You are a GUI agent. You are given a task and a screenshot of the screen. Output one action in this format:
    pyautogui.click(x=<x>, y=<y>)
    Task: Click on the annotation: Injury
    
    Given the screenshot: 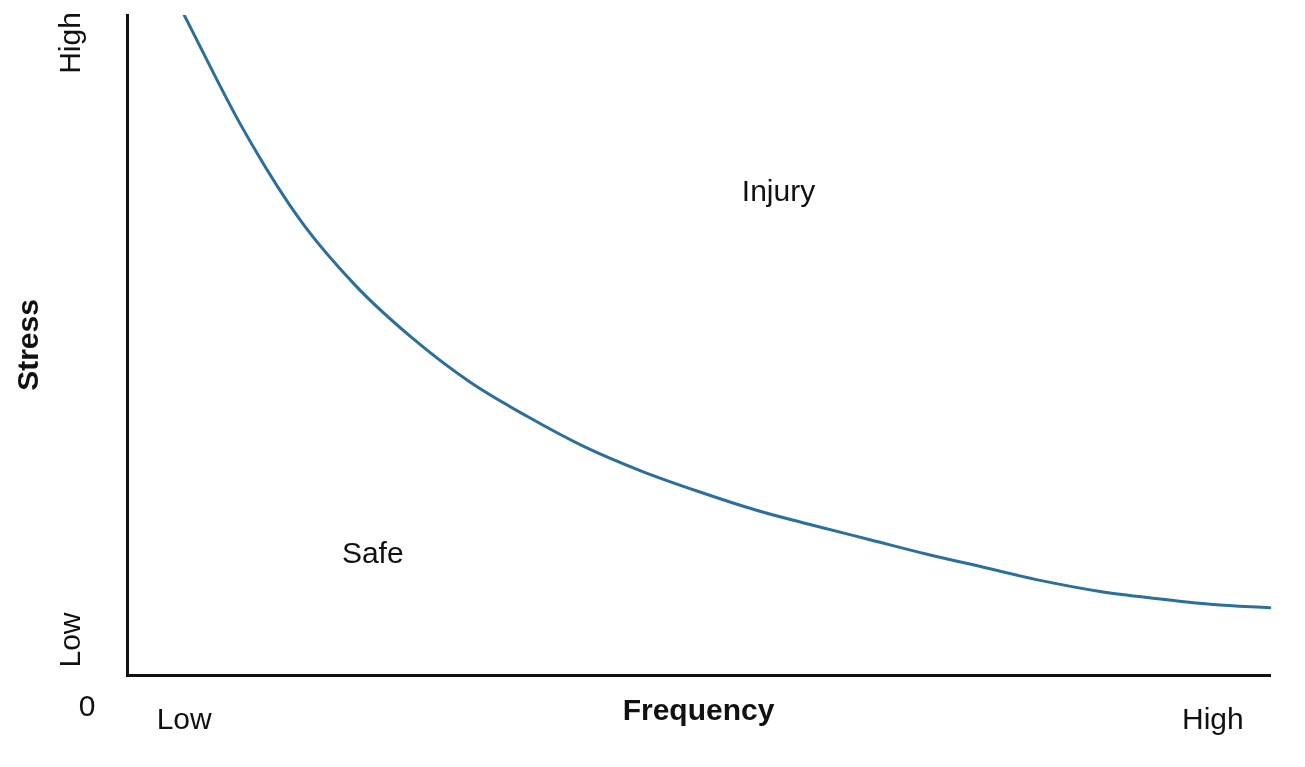 What is the action you would take?
    pyautogui.click(x=778, y=191)
    